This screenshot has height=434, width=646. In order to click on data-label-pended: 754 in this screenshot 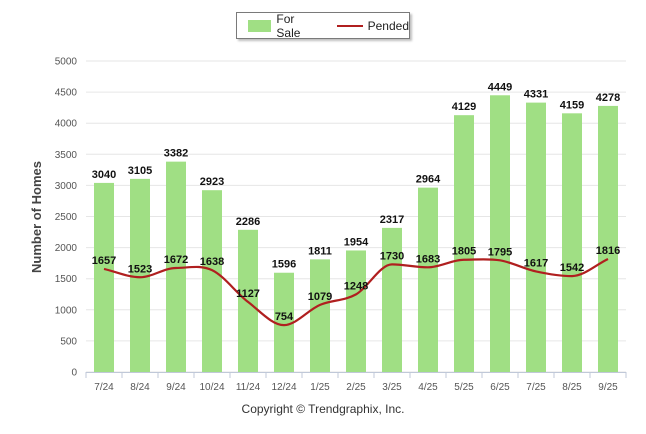, I will do `click(284, 317)`.